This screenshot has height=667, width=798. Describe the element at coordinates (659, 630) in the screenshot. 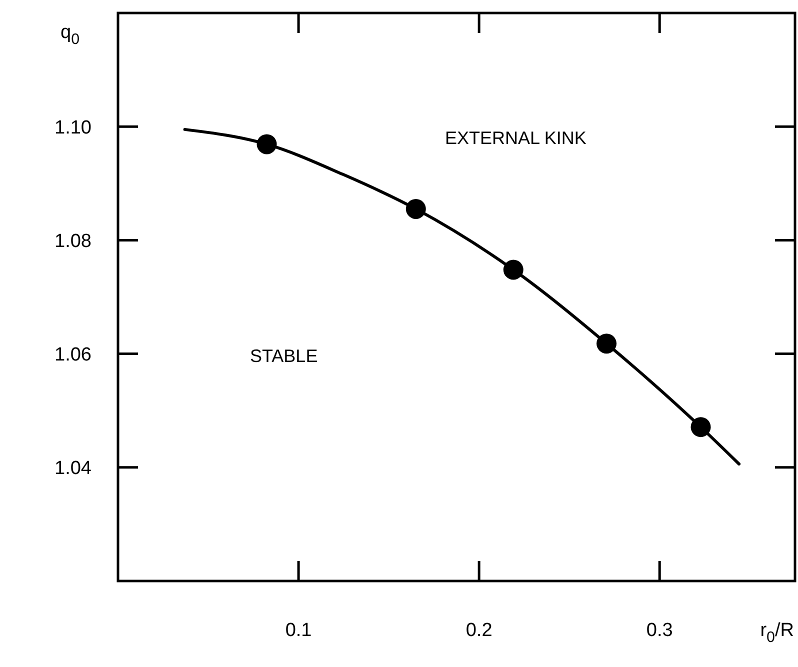

I see `x-tick-label: 0.3` at that location.